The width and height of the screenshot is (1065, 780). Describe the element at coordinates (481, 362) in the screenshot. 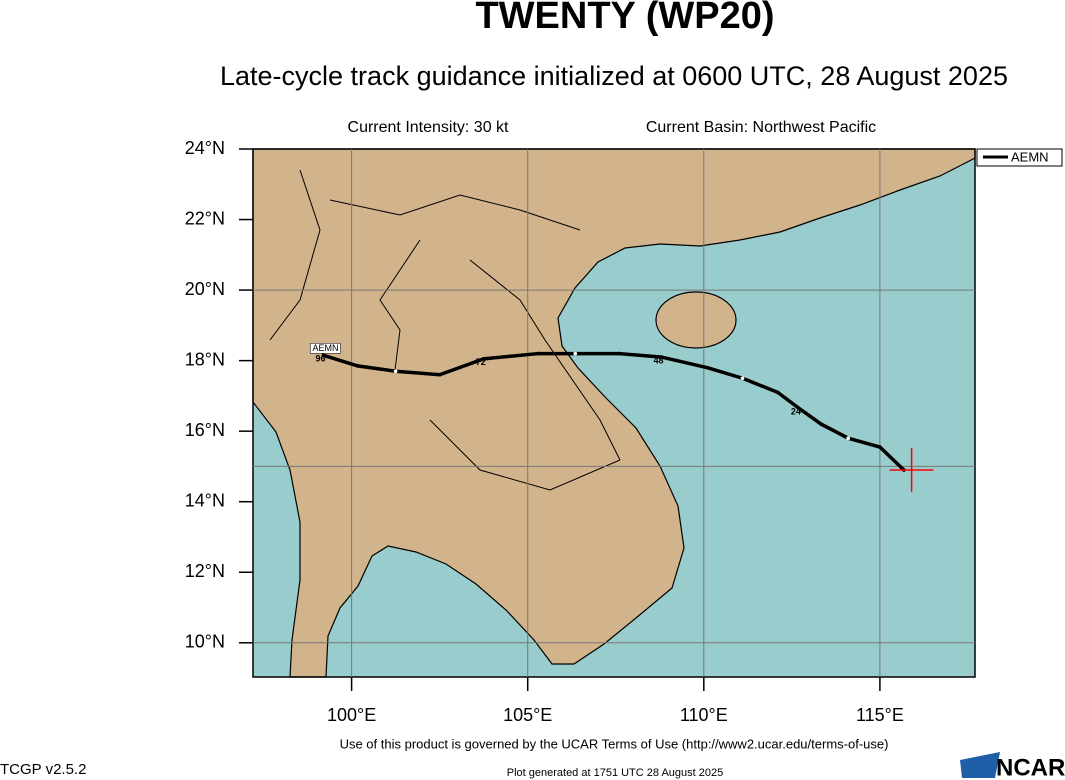

I see `hour-label: 72` at that location.